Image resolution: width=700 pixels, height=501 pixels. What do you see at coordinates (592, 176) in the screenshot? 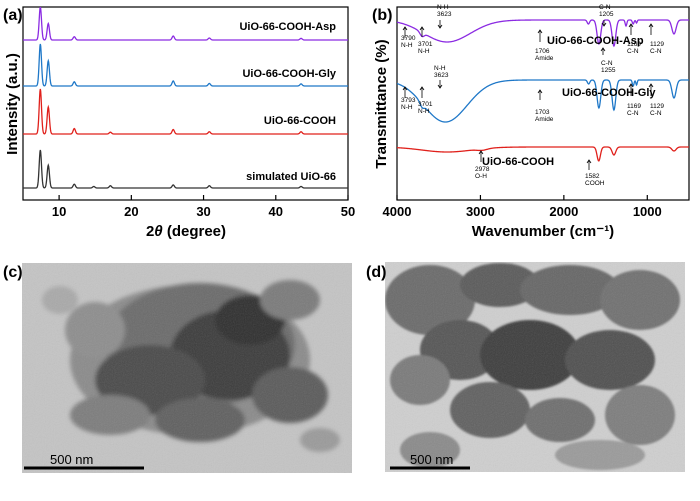
I see `ftir-annotation-text: 1582` at bounding box center [592, 176].